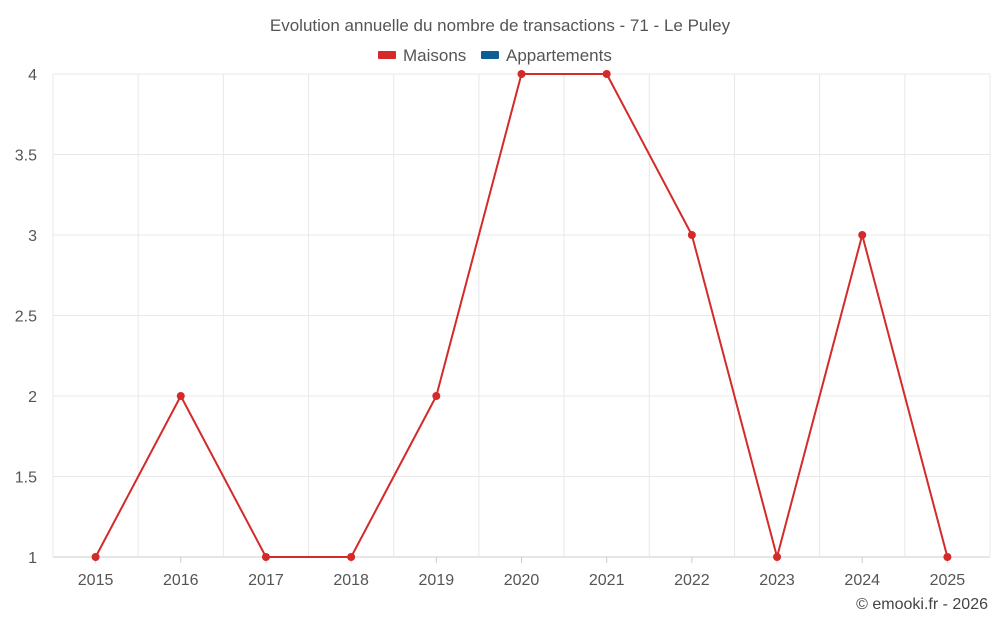 This screenshot has height=625, width=1000. What do you see at coordinates (522, 580) in the screenshot?
I see `x-tick-label: 2020` at bounding box center [522, 580].